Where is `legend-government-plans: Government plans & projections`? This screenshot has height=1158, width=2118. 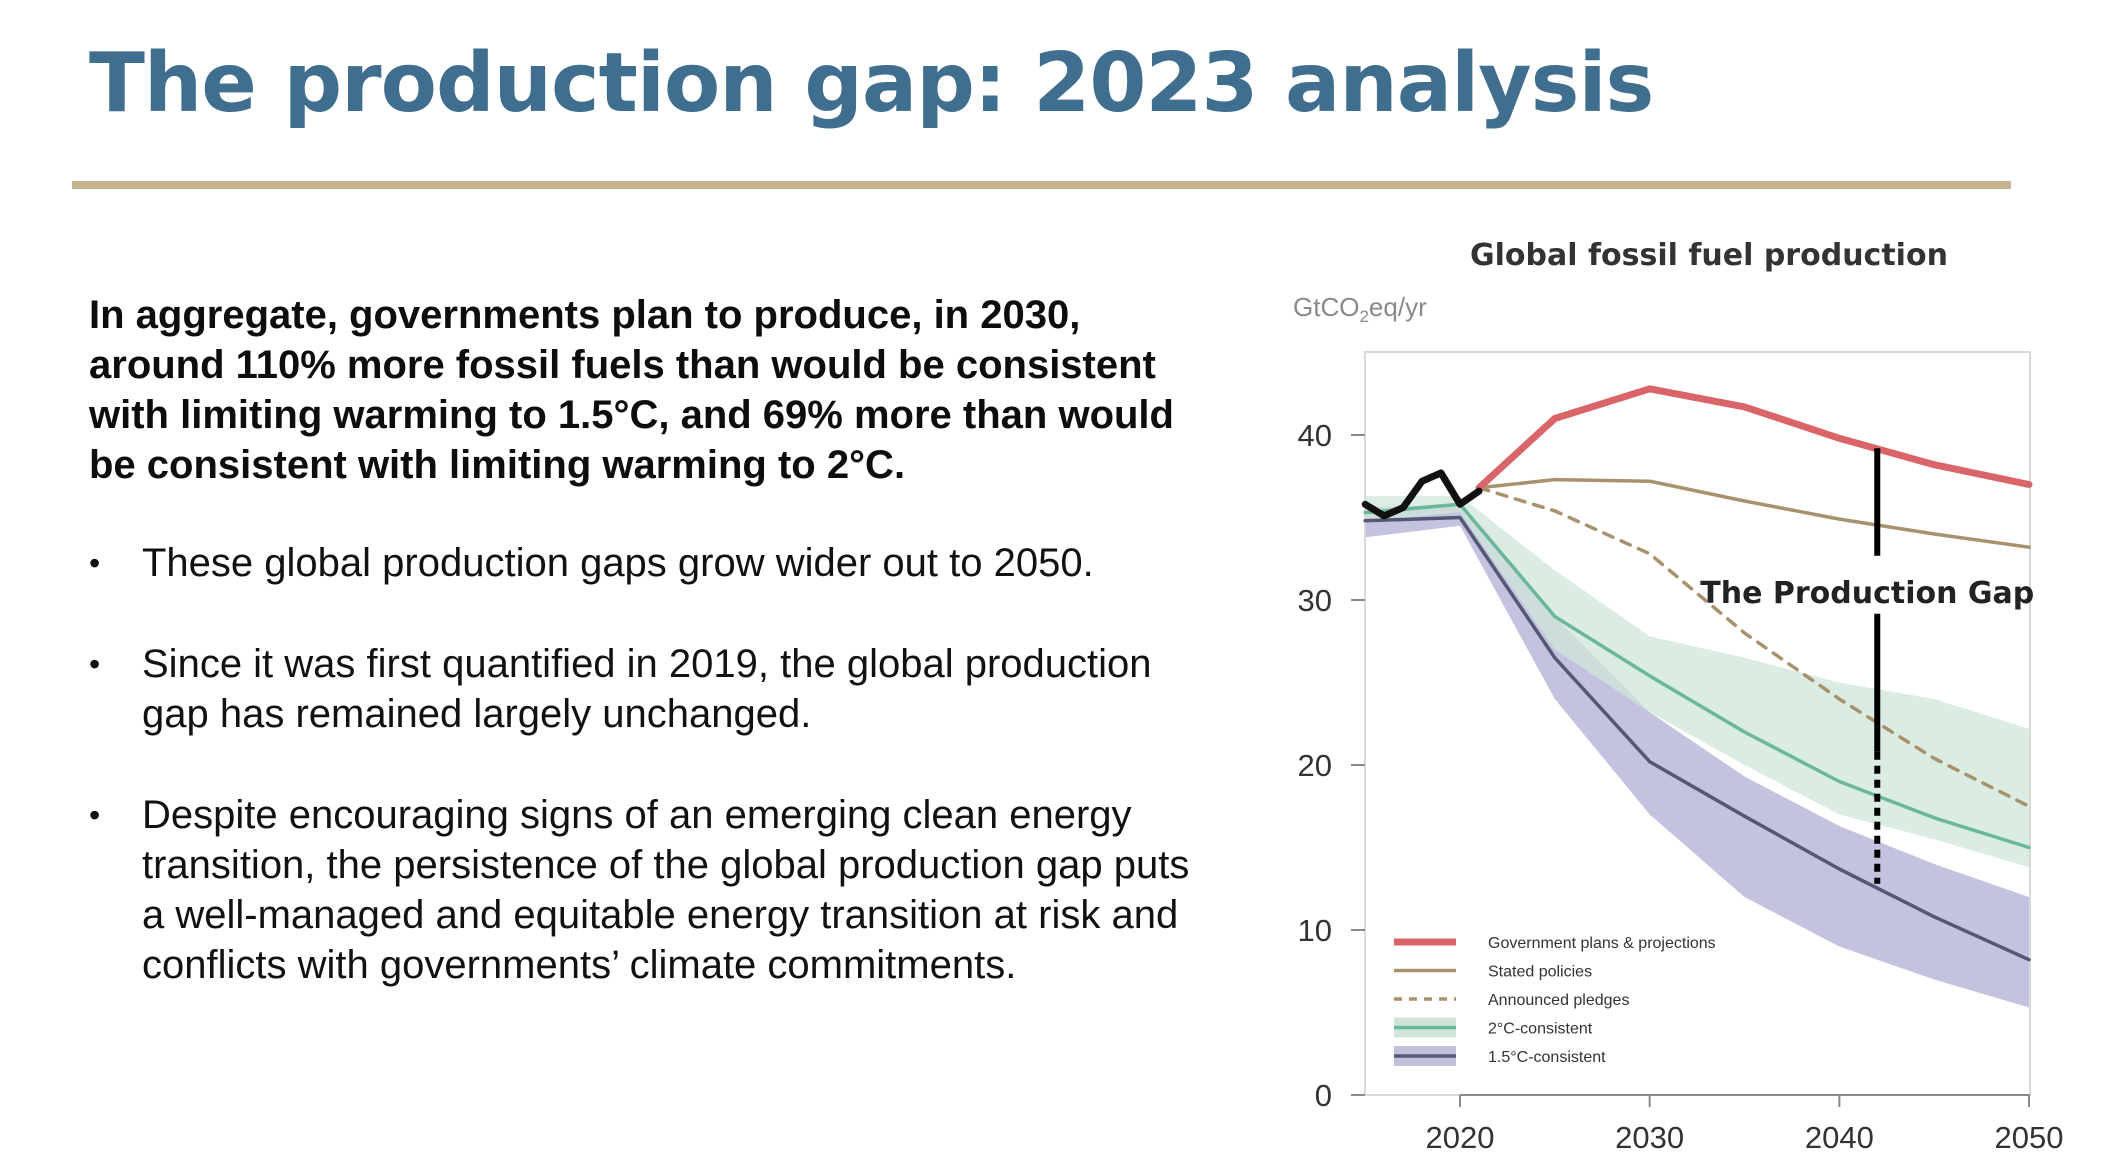 legend-government-plans: Government plans & projections is located at coordinates (1555, 943).